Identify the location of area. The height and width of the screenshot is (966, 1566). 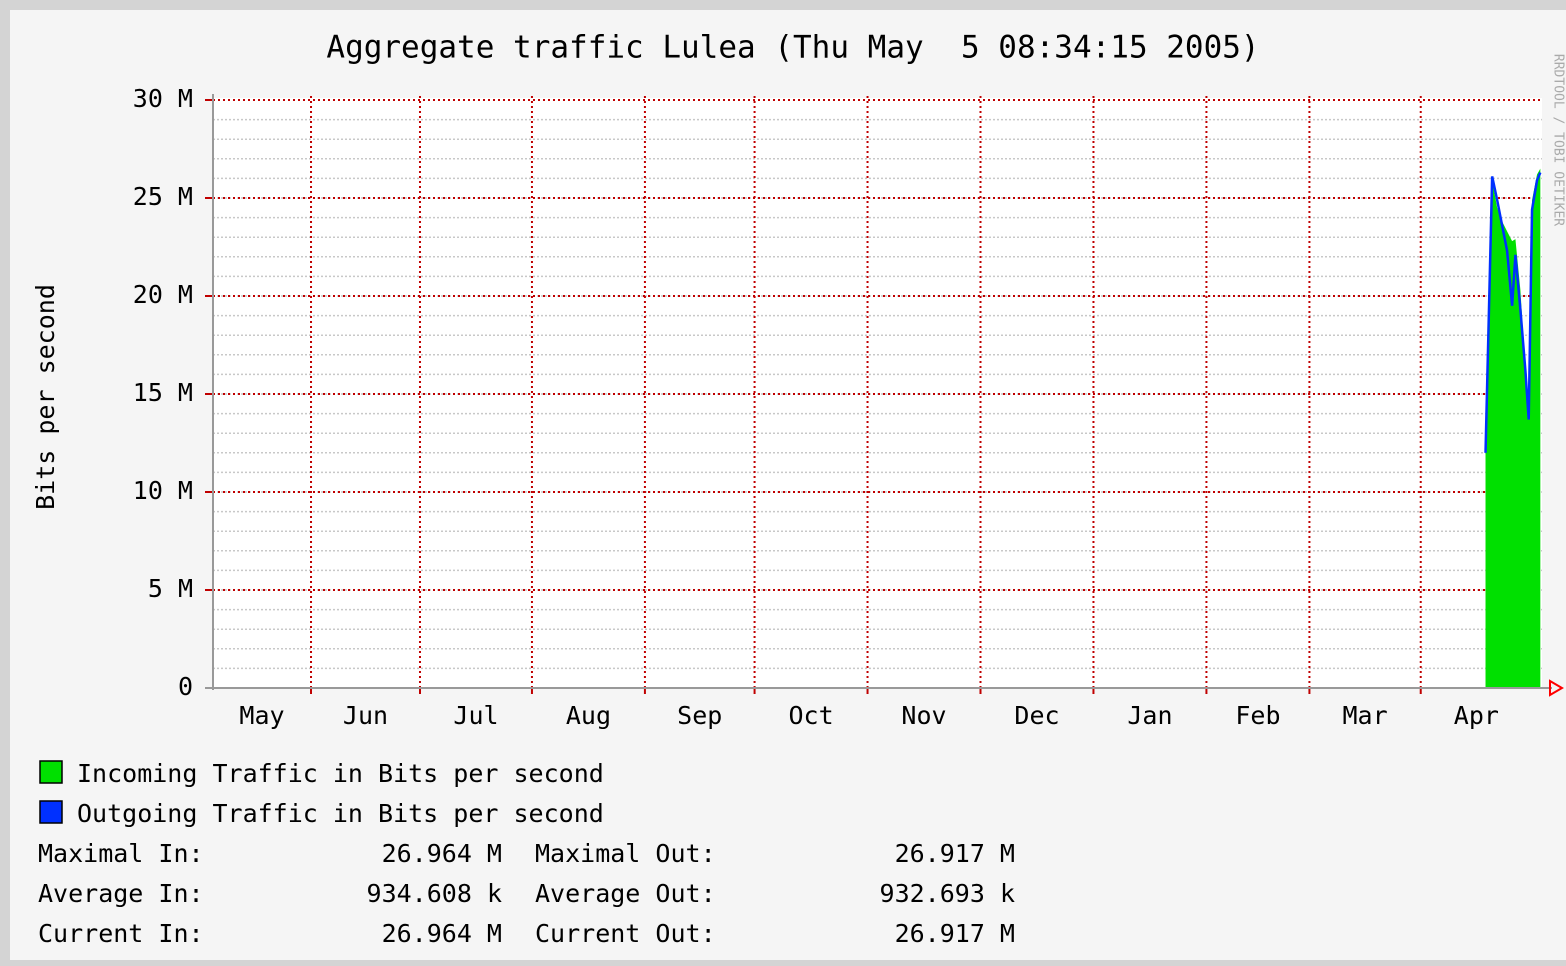
(1513, 428).